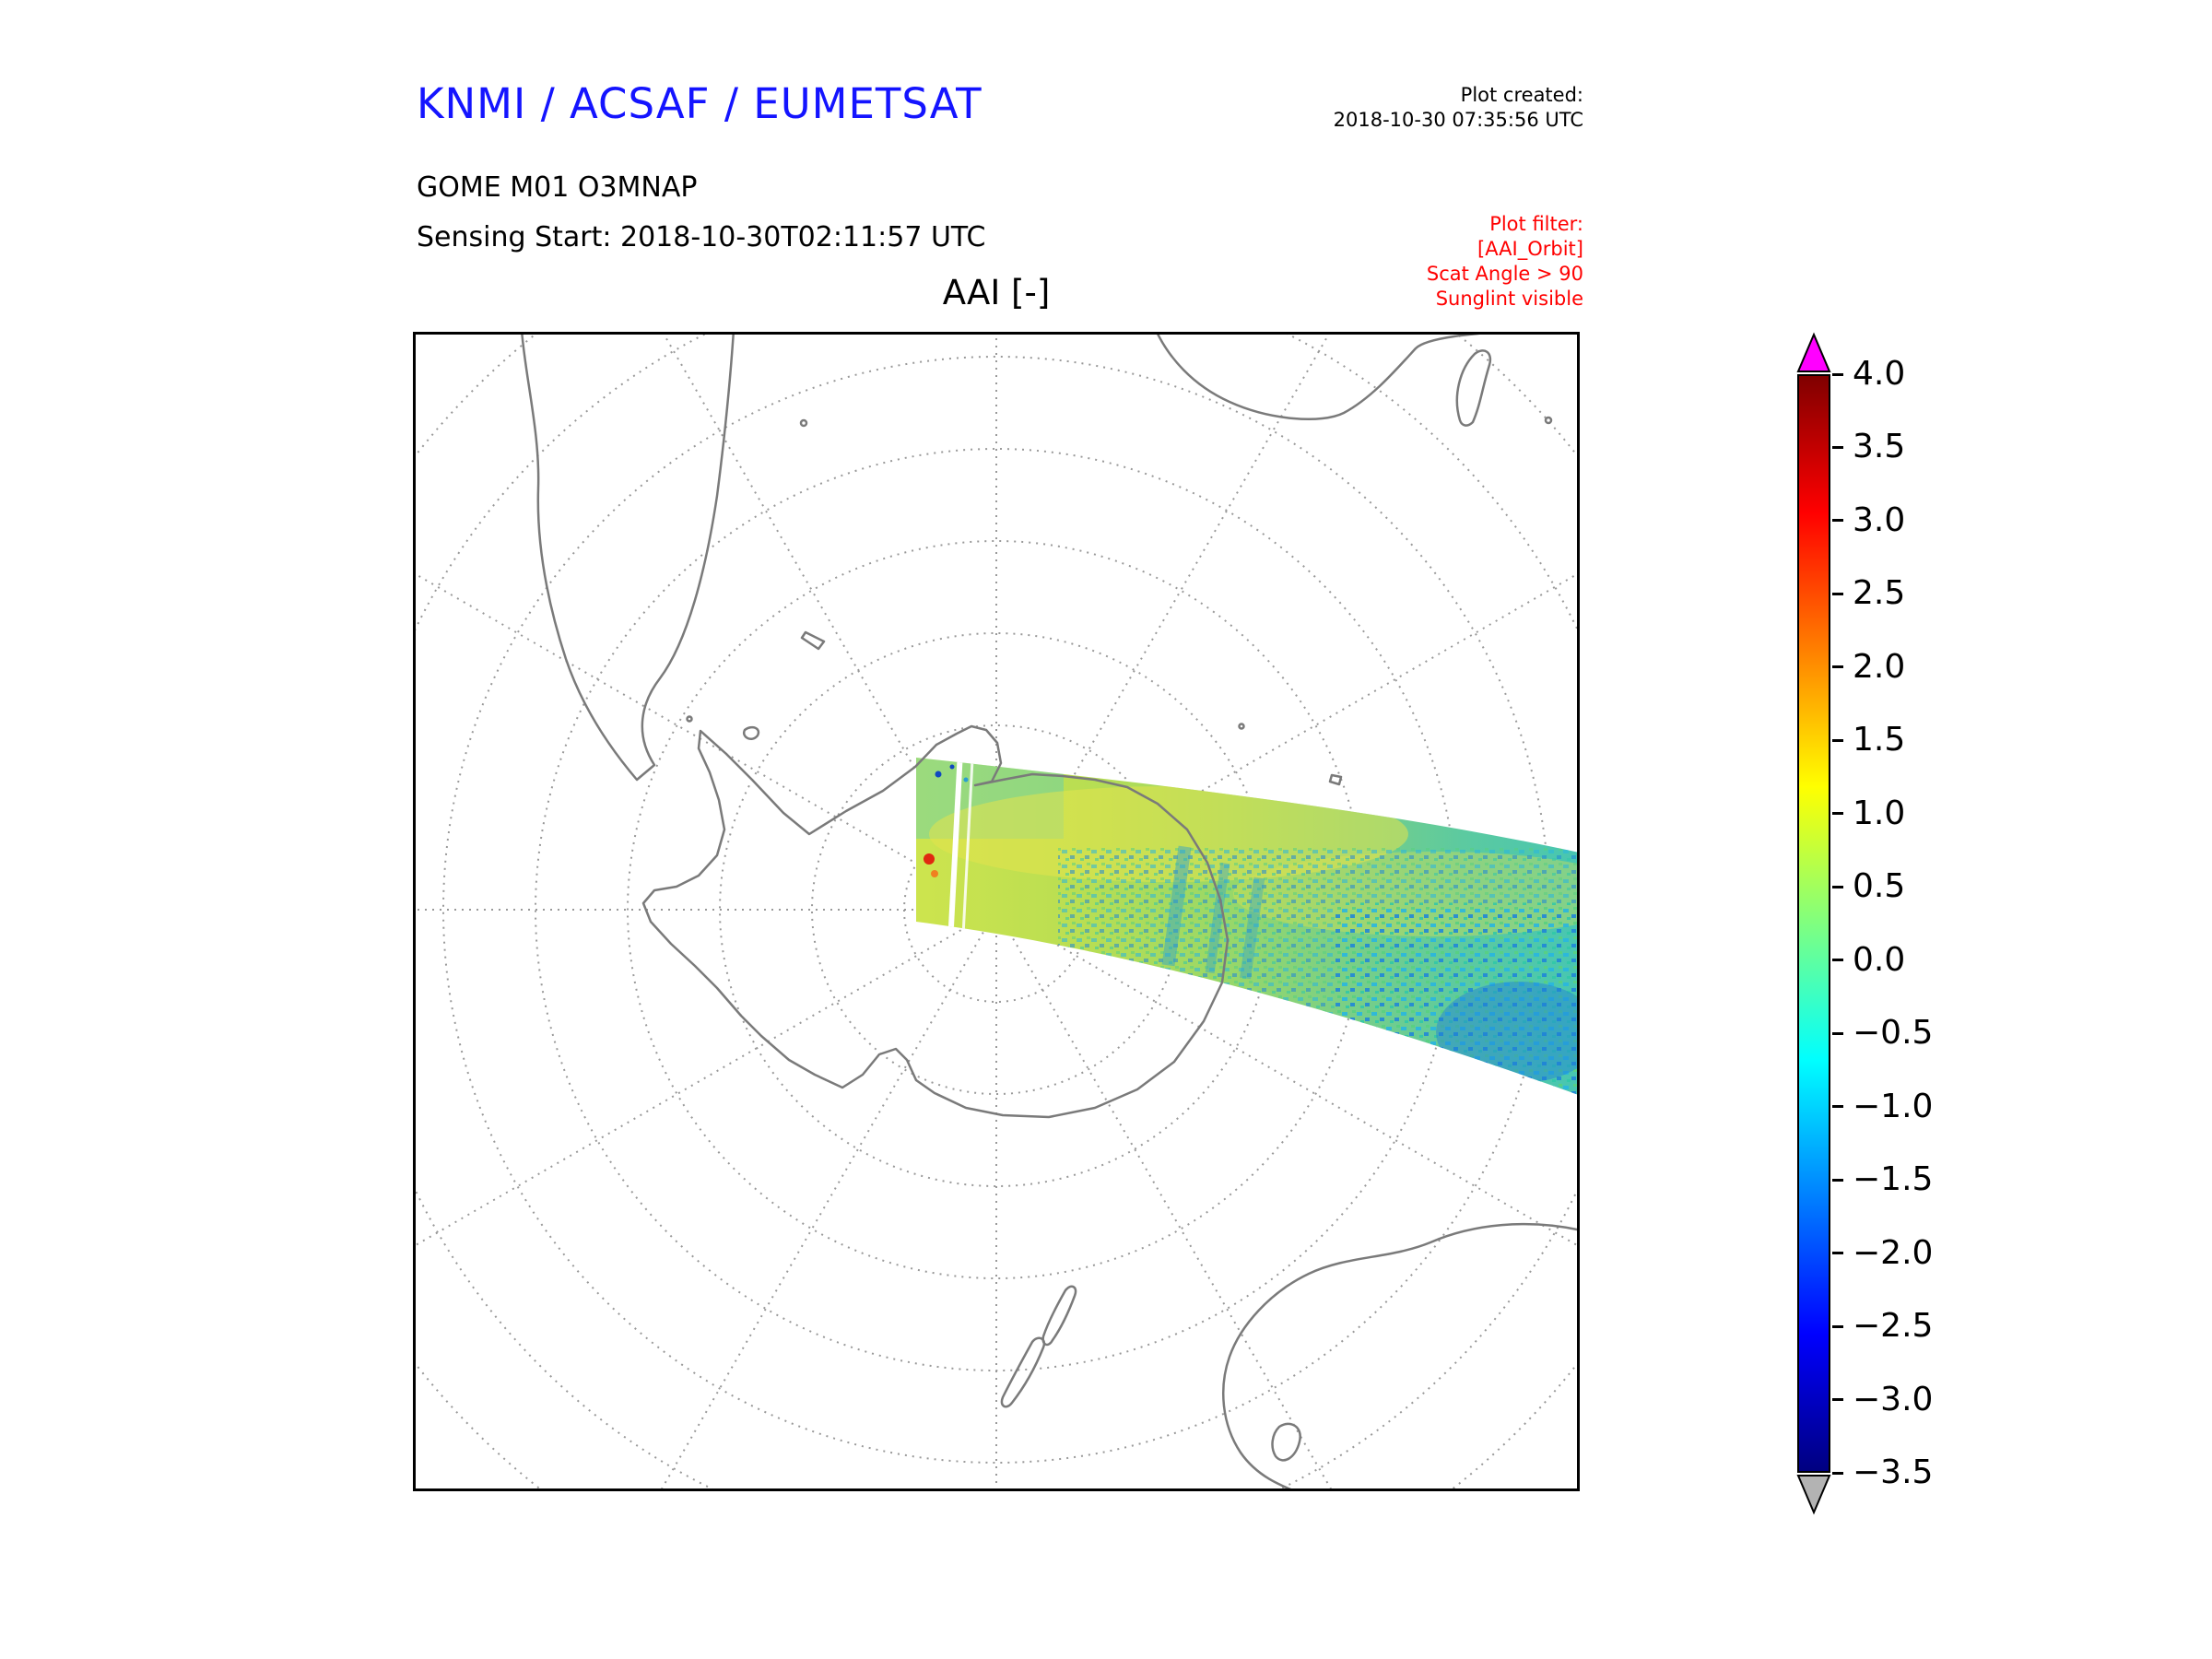 The width and height of the screenshot is (2212, 1659). I want to click on colorbar-tick: 4.0, so click(1868, 374).